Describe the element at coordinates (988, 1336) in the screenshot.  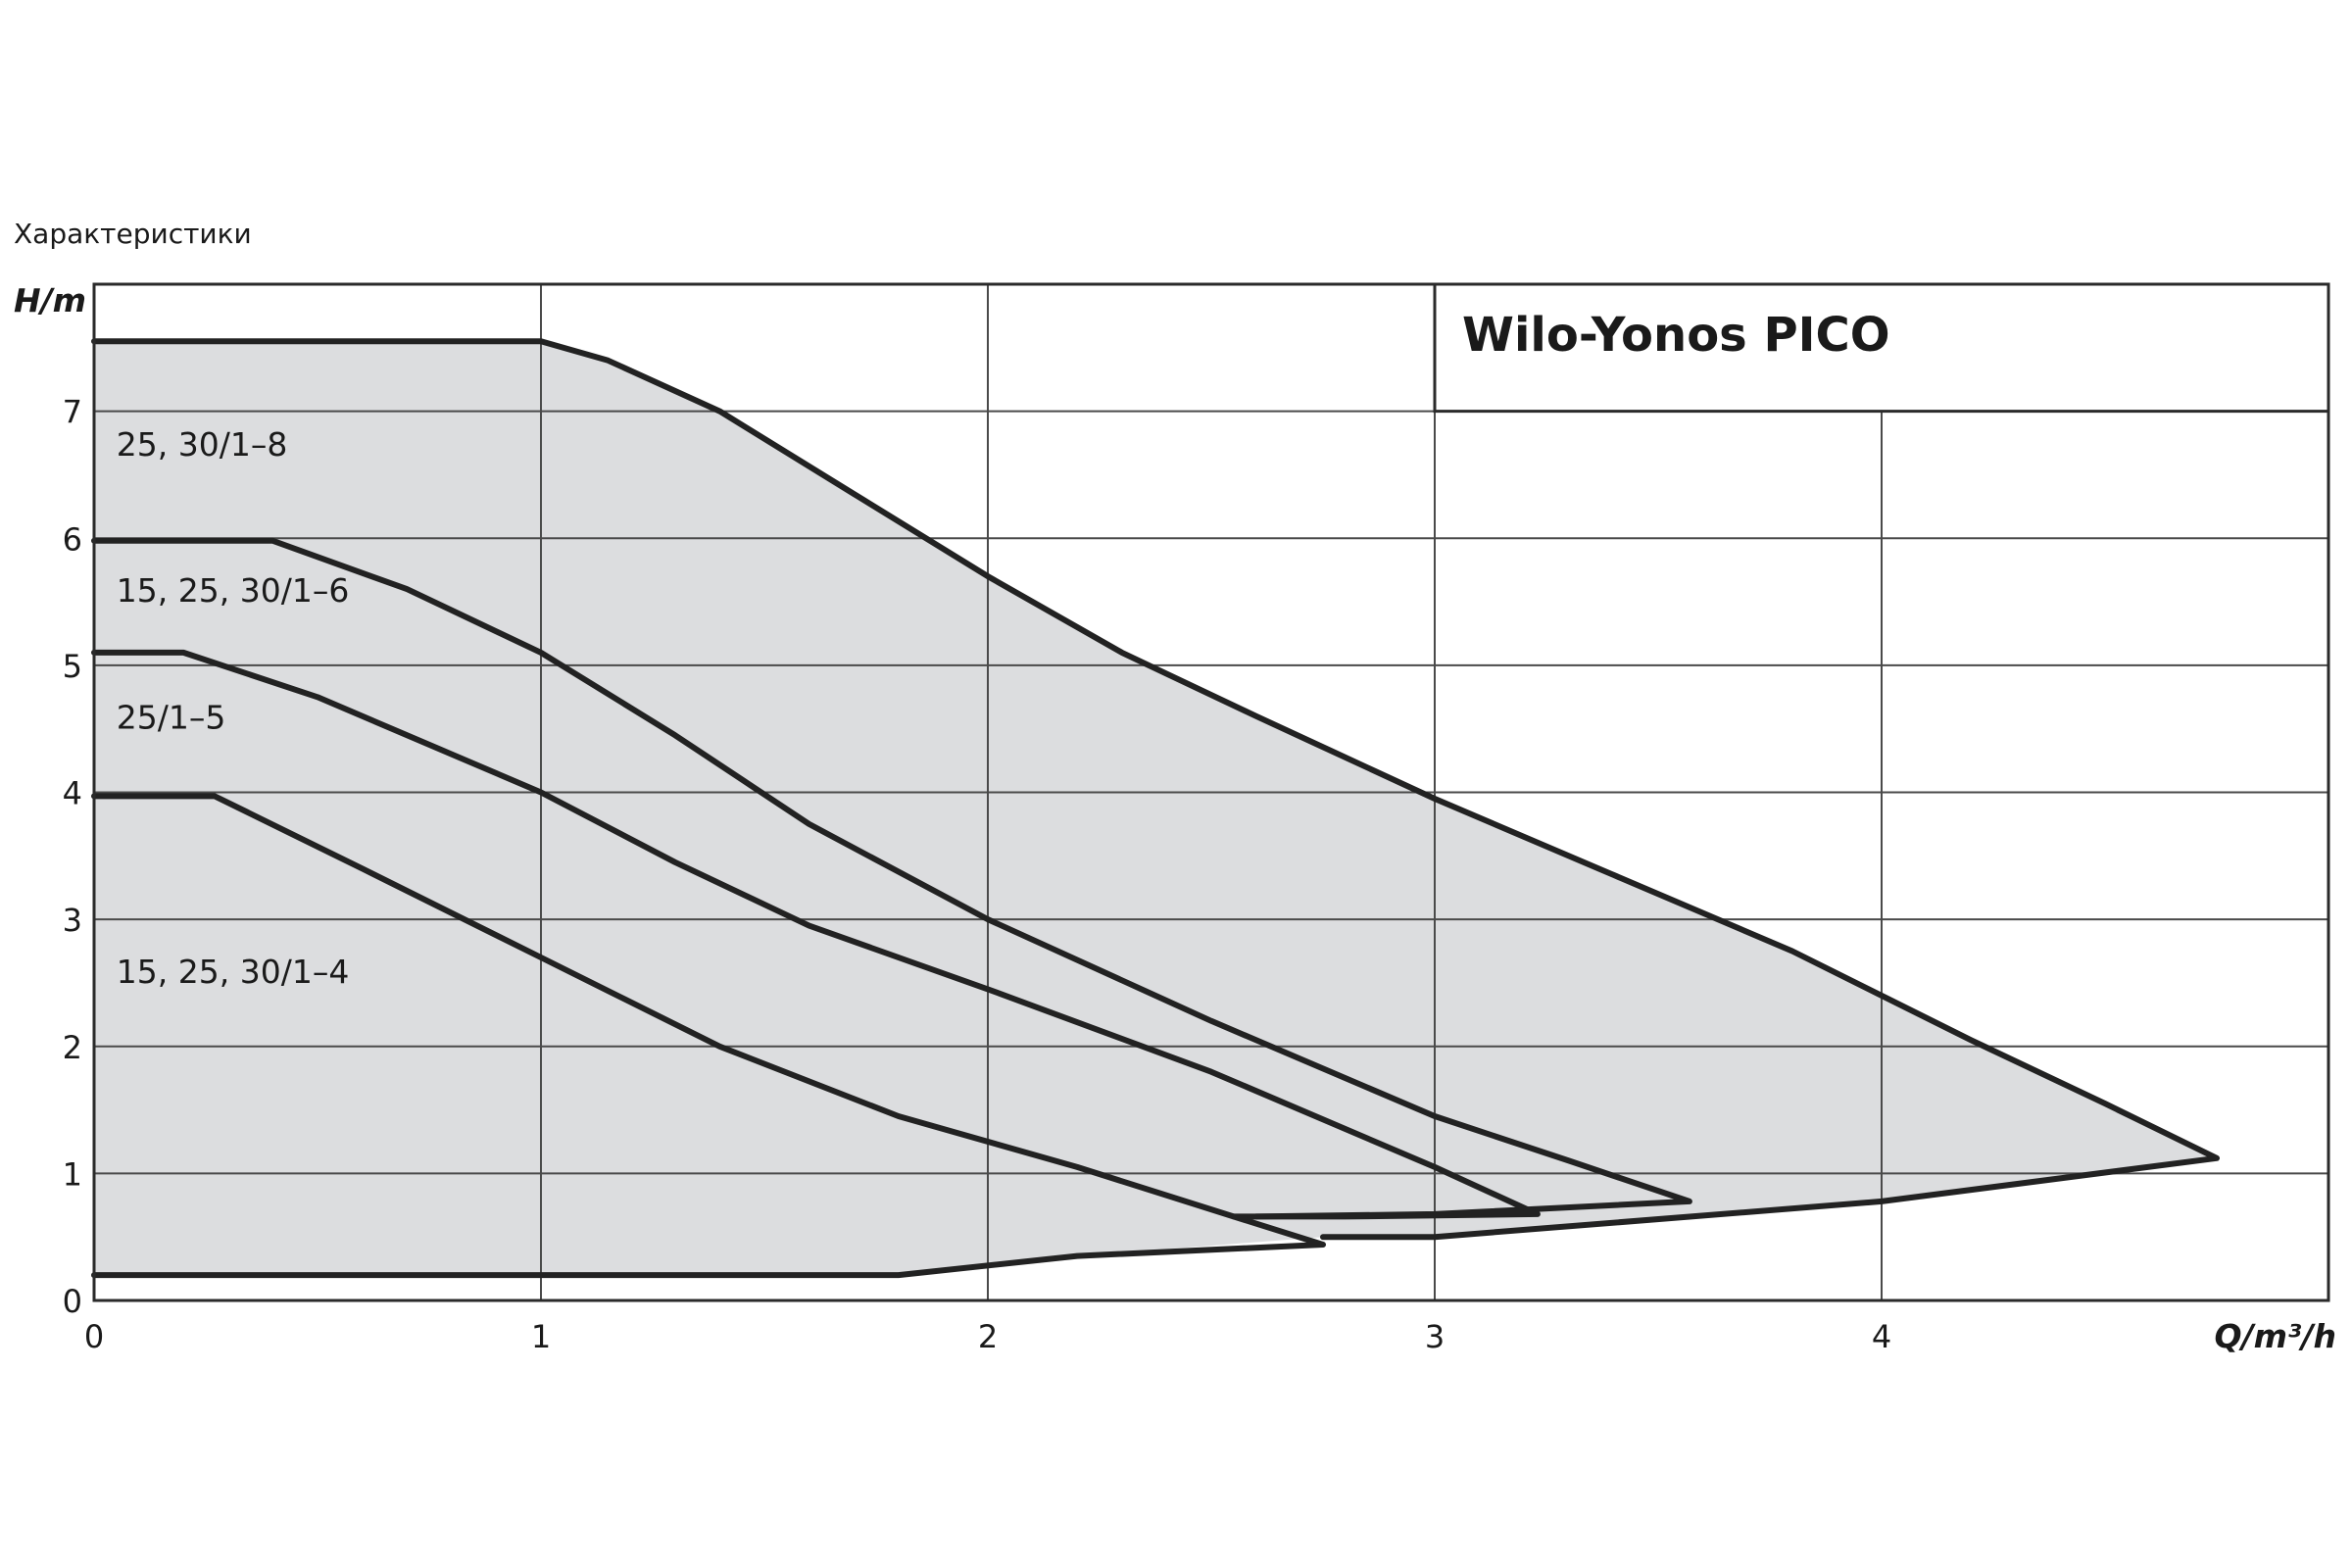
I see `x-tick-label: 2` at that location.